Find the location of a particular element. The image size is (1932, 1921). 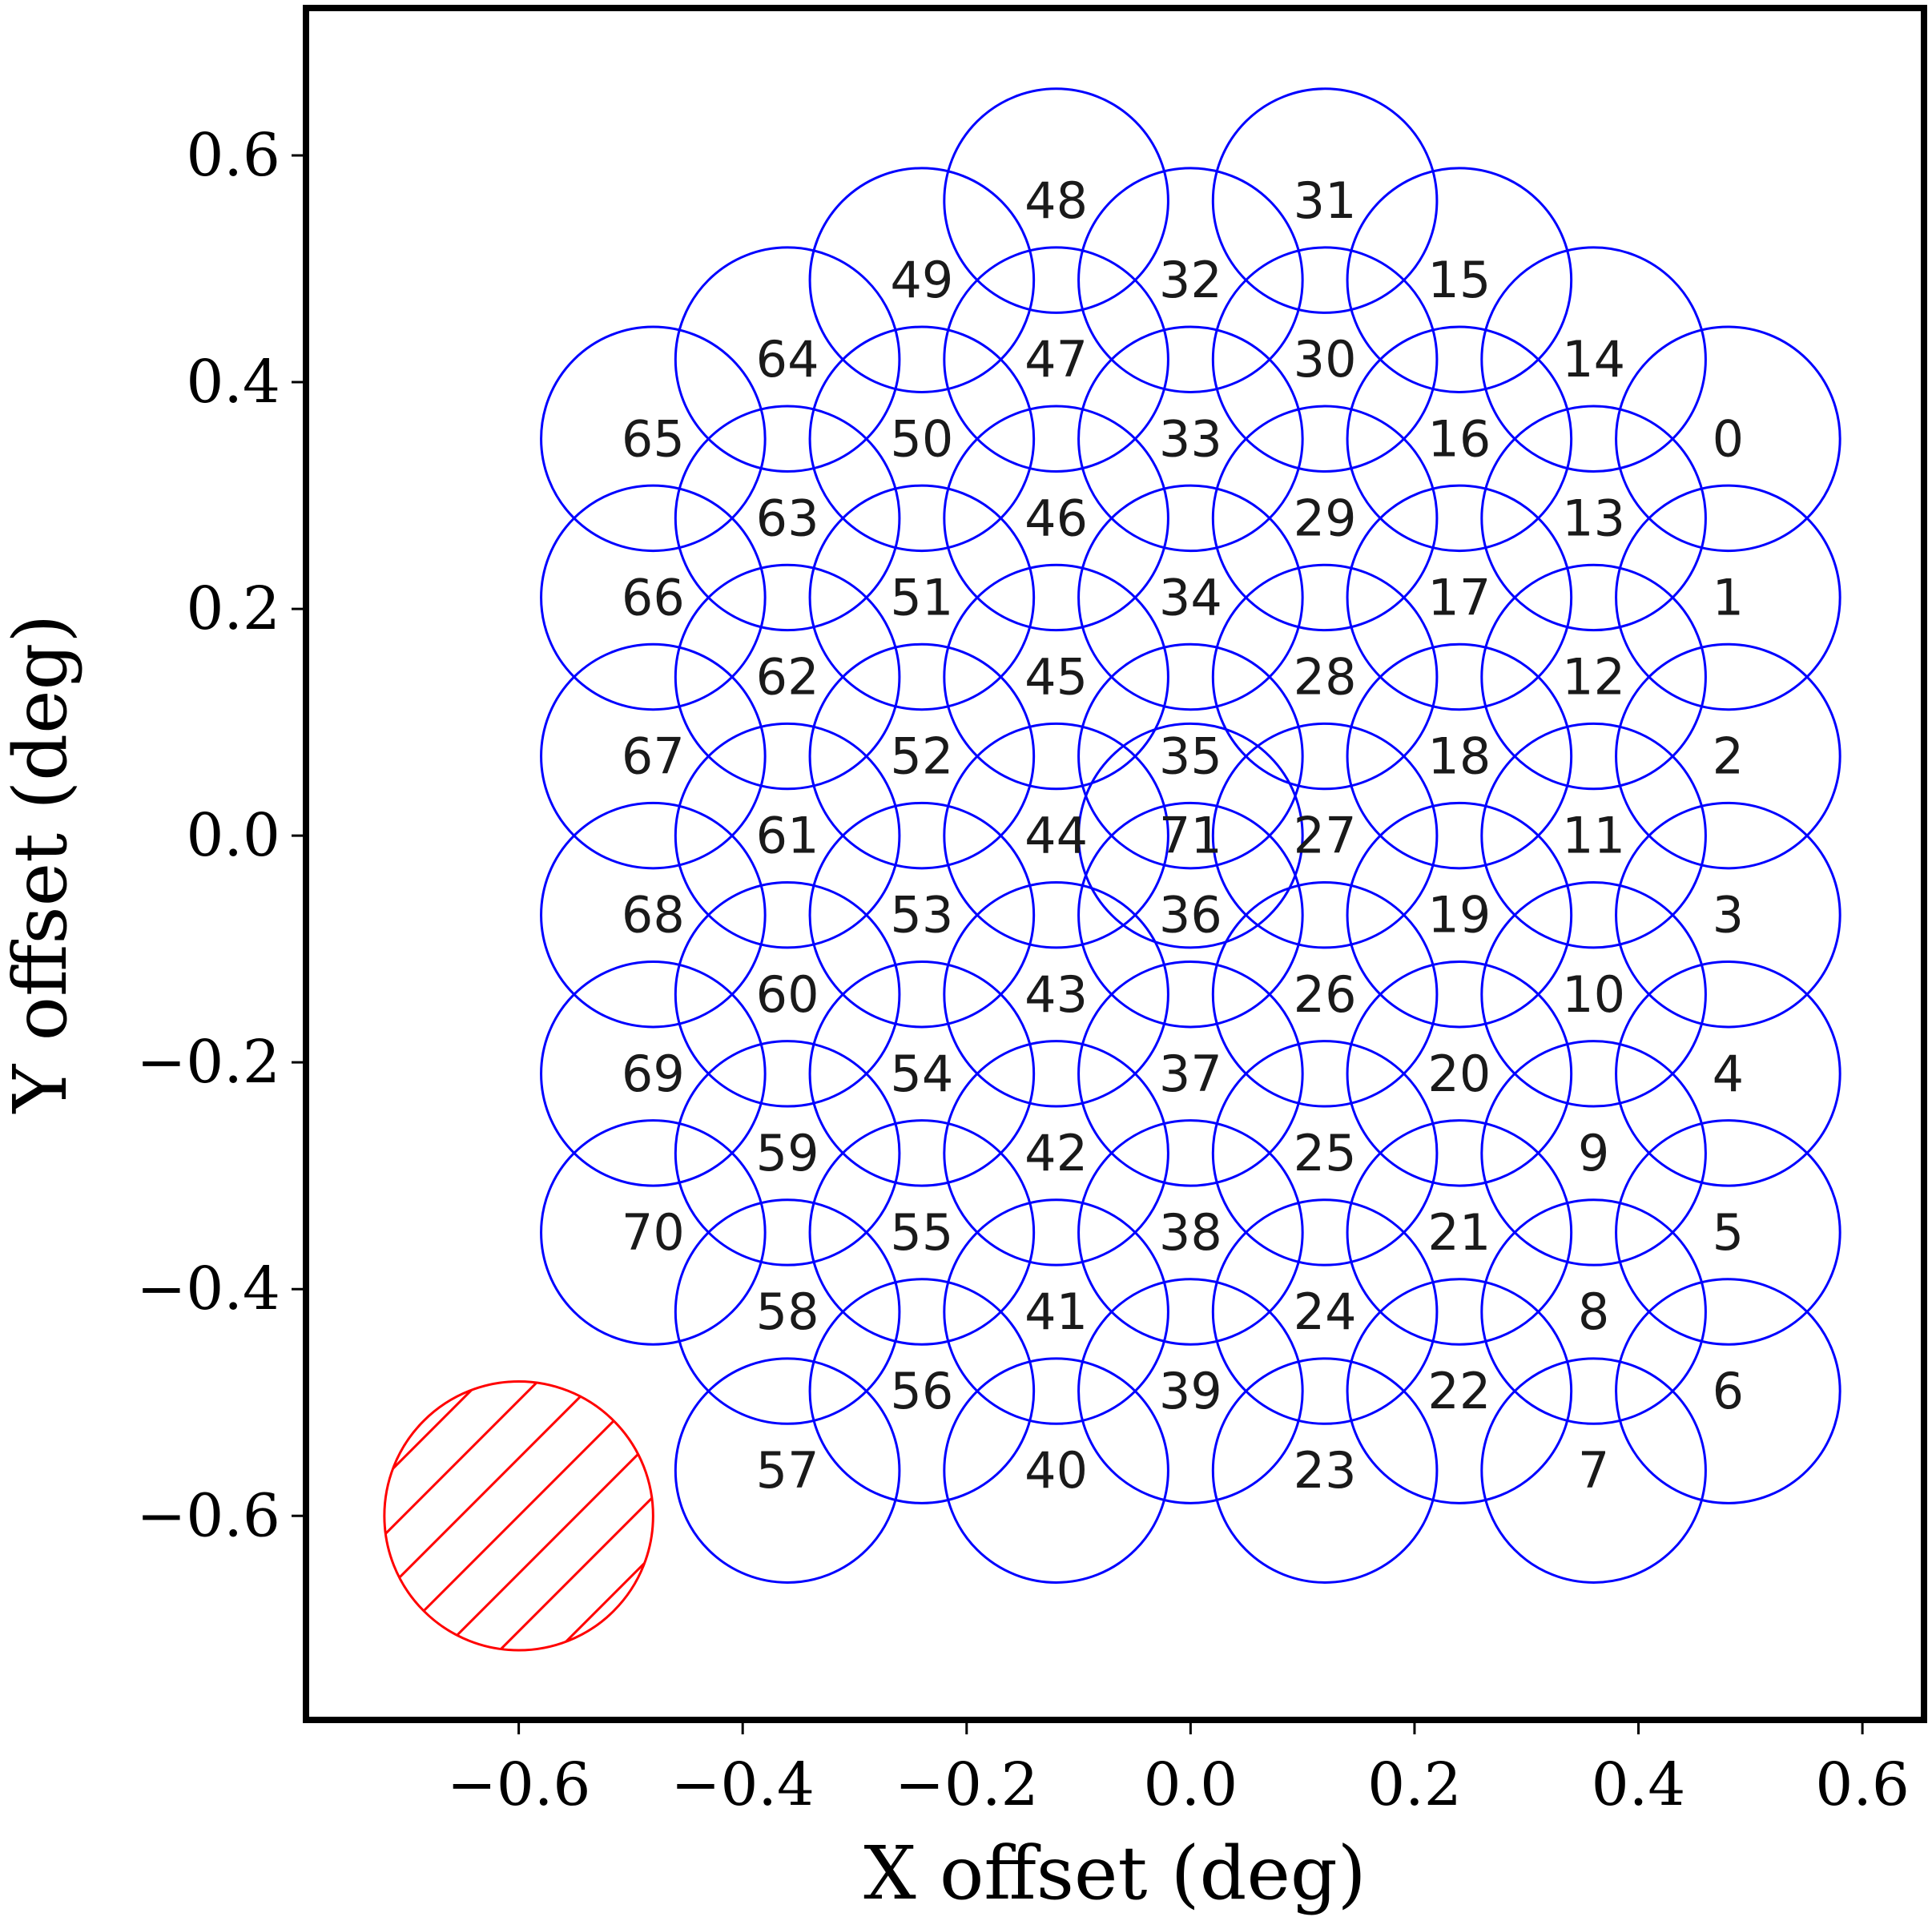

beam-label-7: 7 is located at coordinates (1593, 1470).